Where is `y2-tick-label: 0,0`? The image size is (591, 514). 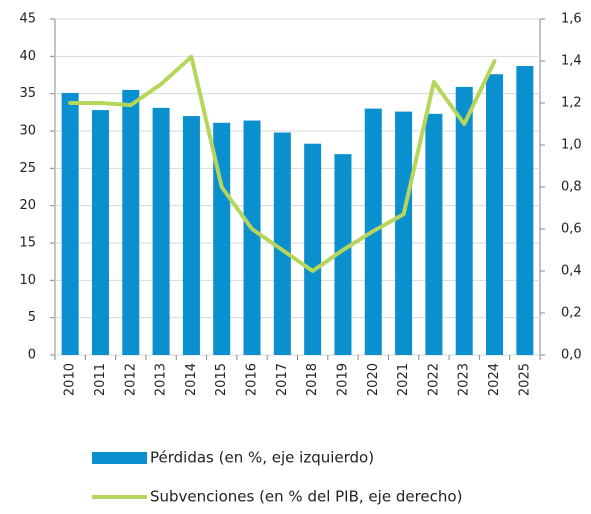
y2-tick-label: 0,0 is located at coordinates (571, 355).